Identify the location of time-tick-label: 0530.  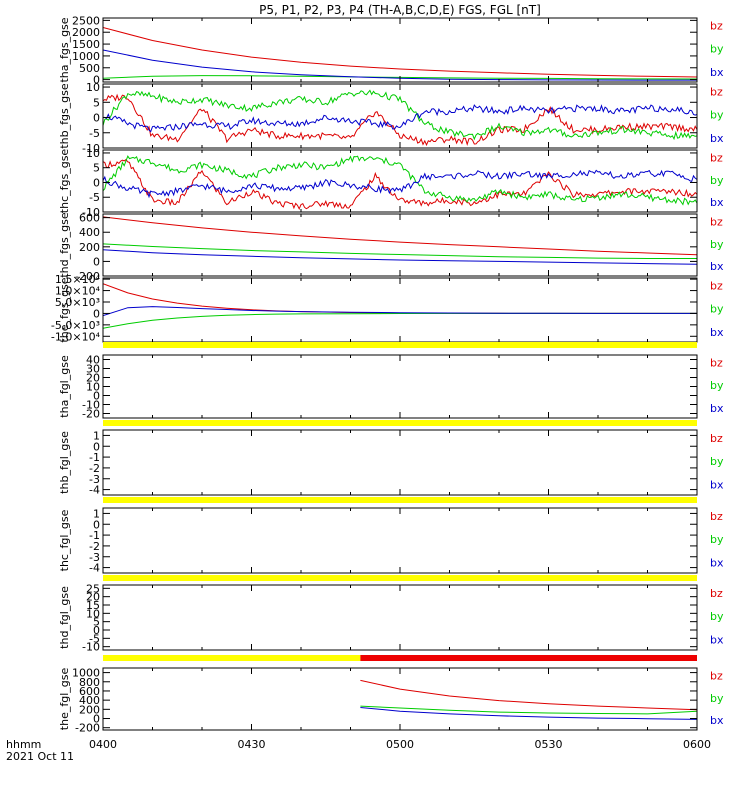
(549, 744).